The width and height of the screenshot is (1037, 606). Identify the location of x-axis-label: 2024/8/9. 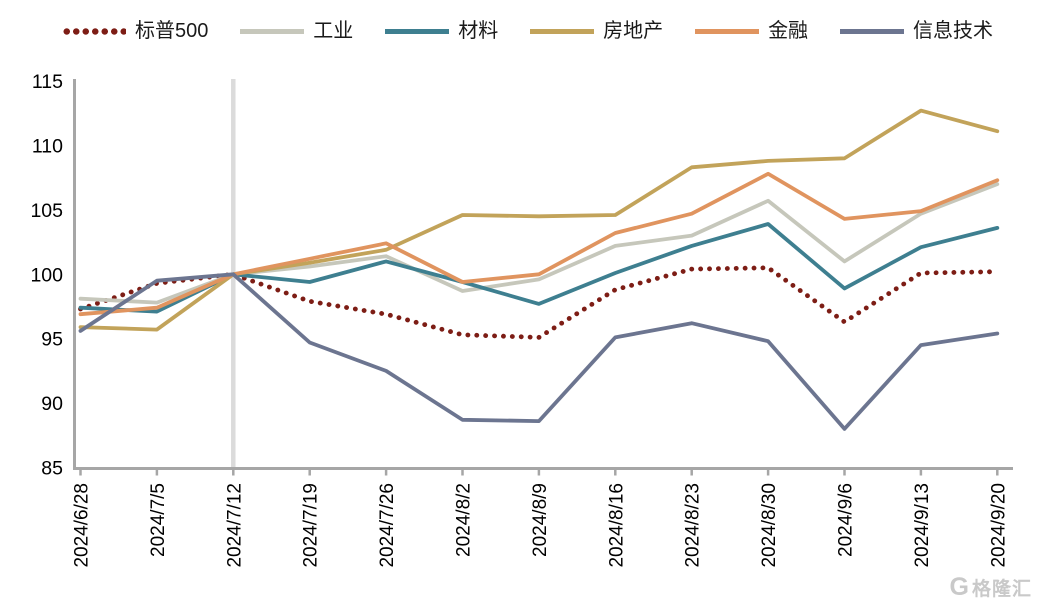
(540, 520).